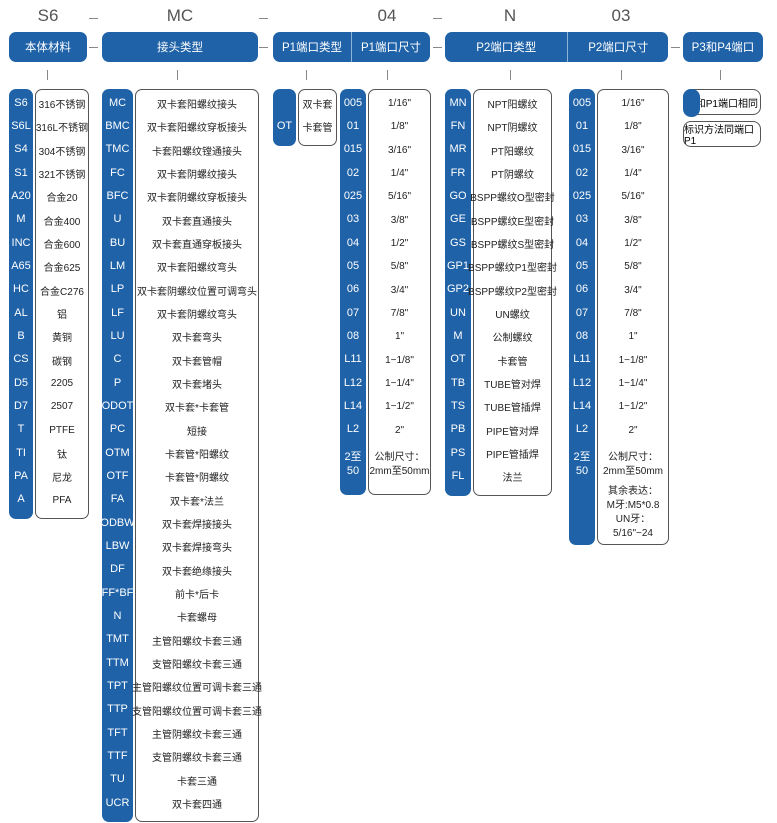 The image size is (777, 823). Describe the element at coordinates (197, 619) in the screenshot. I see `option-description: 卡套螺母` at that location.